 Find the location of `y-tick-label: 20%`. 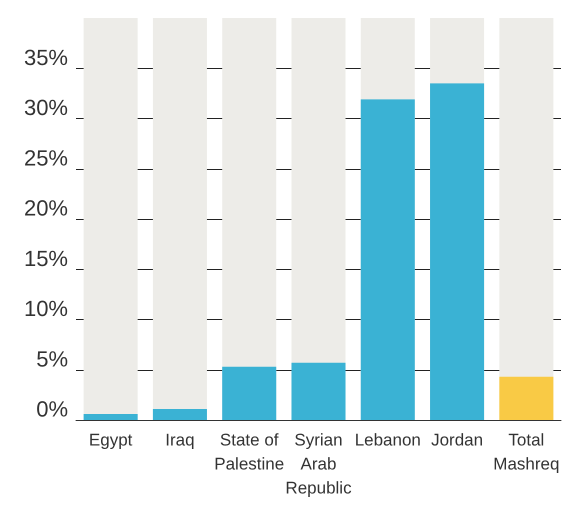

y-tick-label: 20% is located at coordinates (46, 208).